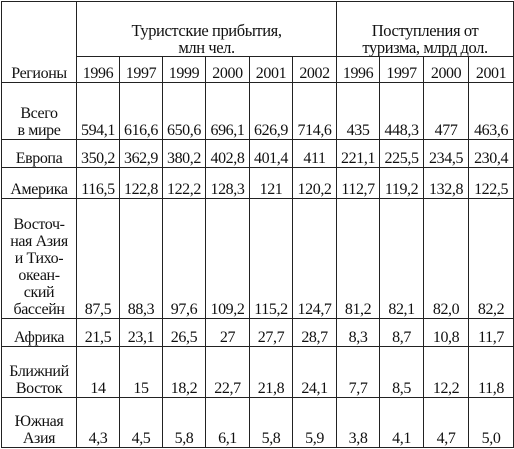 This screenshot has width=514, height=449. What do you see at coordinates (39, 114) in the screenshot?
I see `region-name-line: Всего` at bounding box center [39, 114].